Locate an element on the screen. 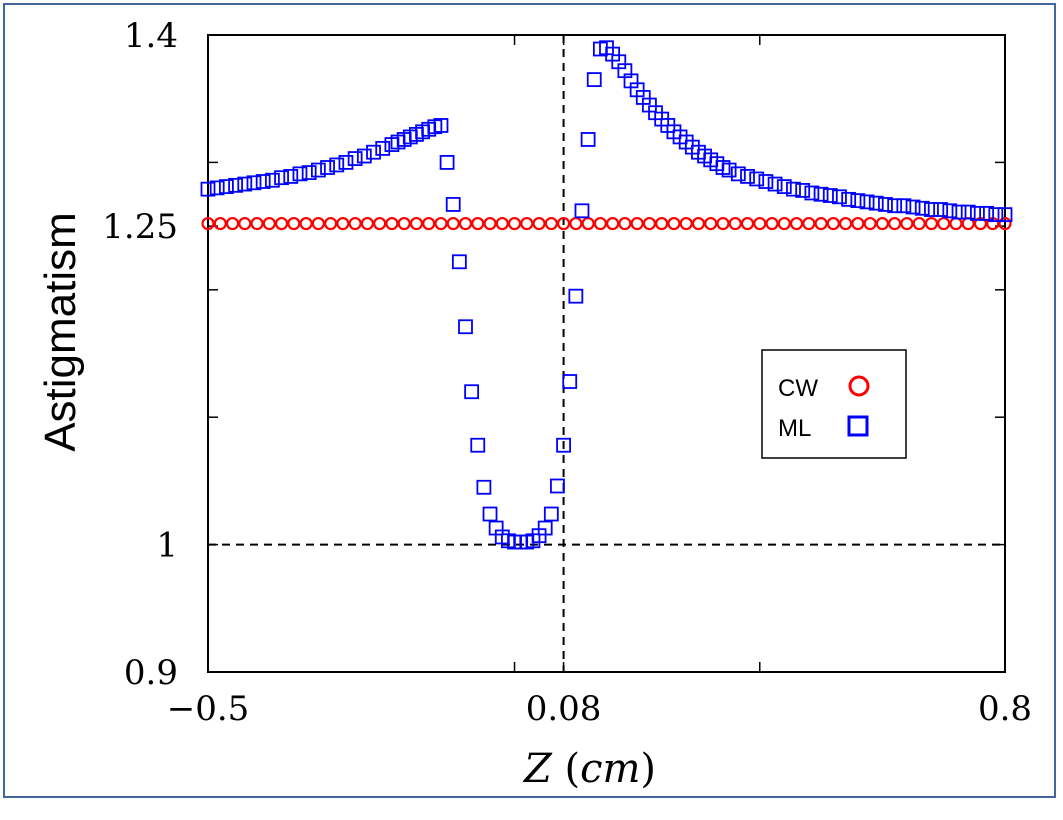  legend: CW ML is located at coordinates (834, 404).